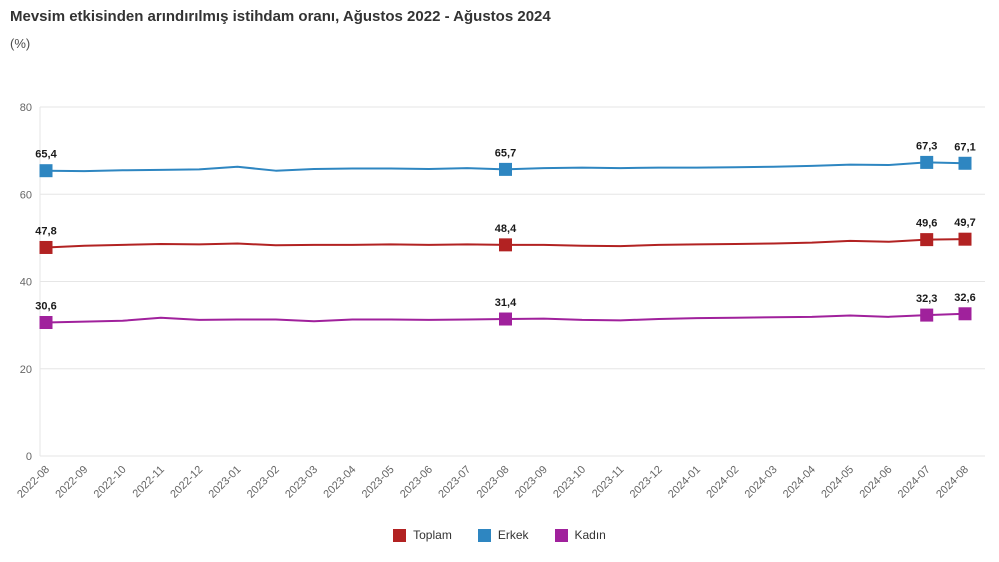 The image size is (999, 562). I want to click on data-label: 32,6, so click(964, 298).